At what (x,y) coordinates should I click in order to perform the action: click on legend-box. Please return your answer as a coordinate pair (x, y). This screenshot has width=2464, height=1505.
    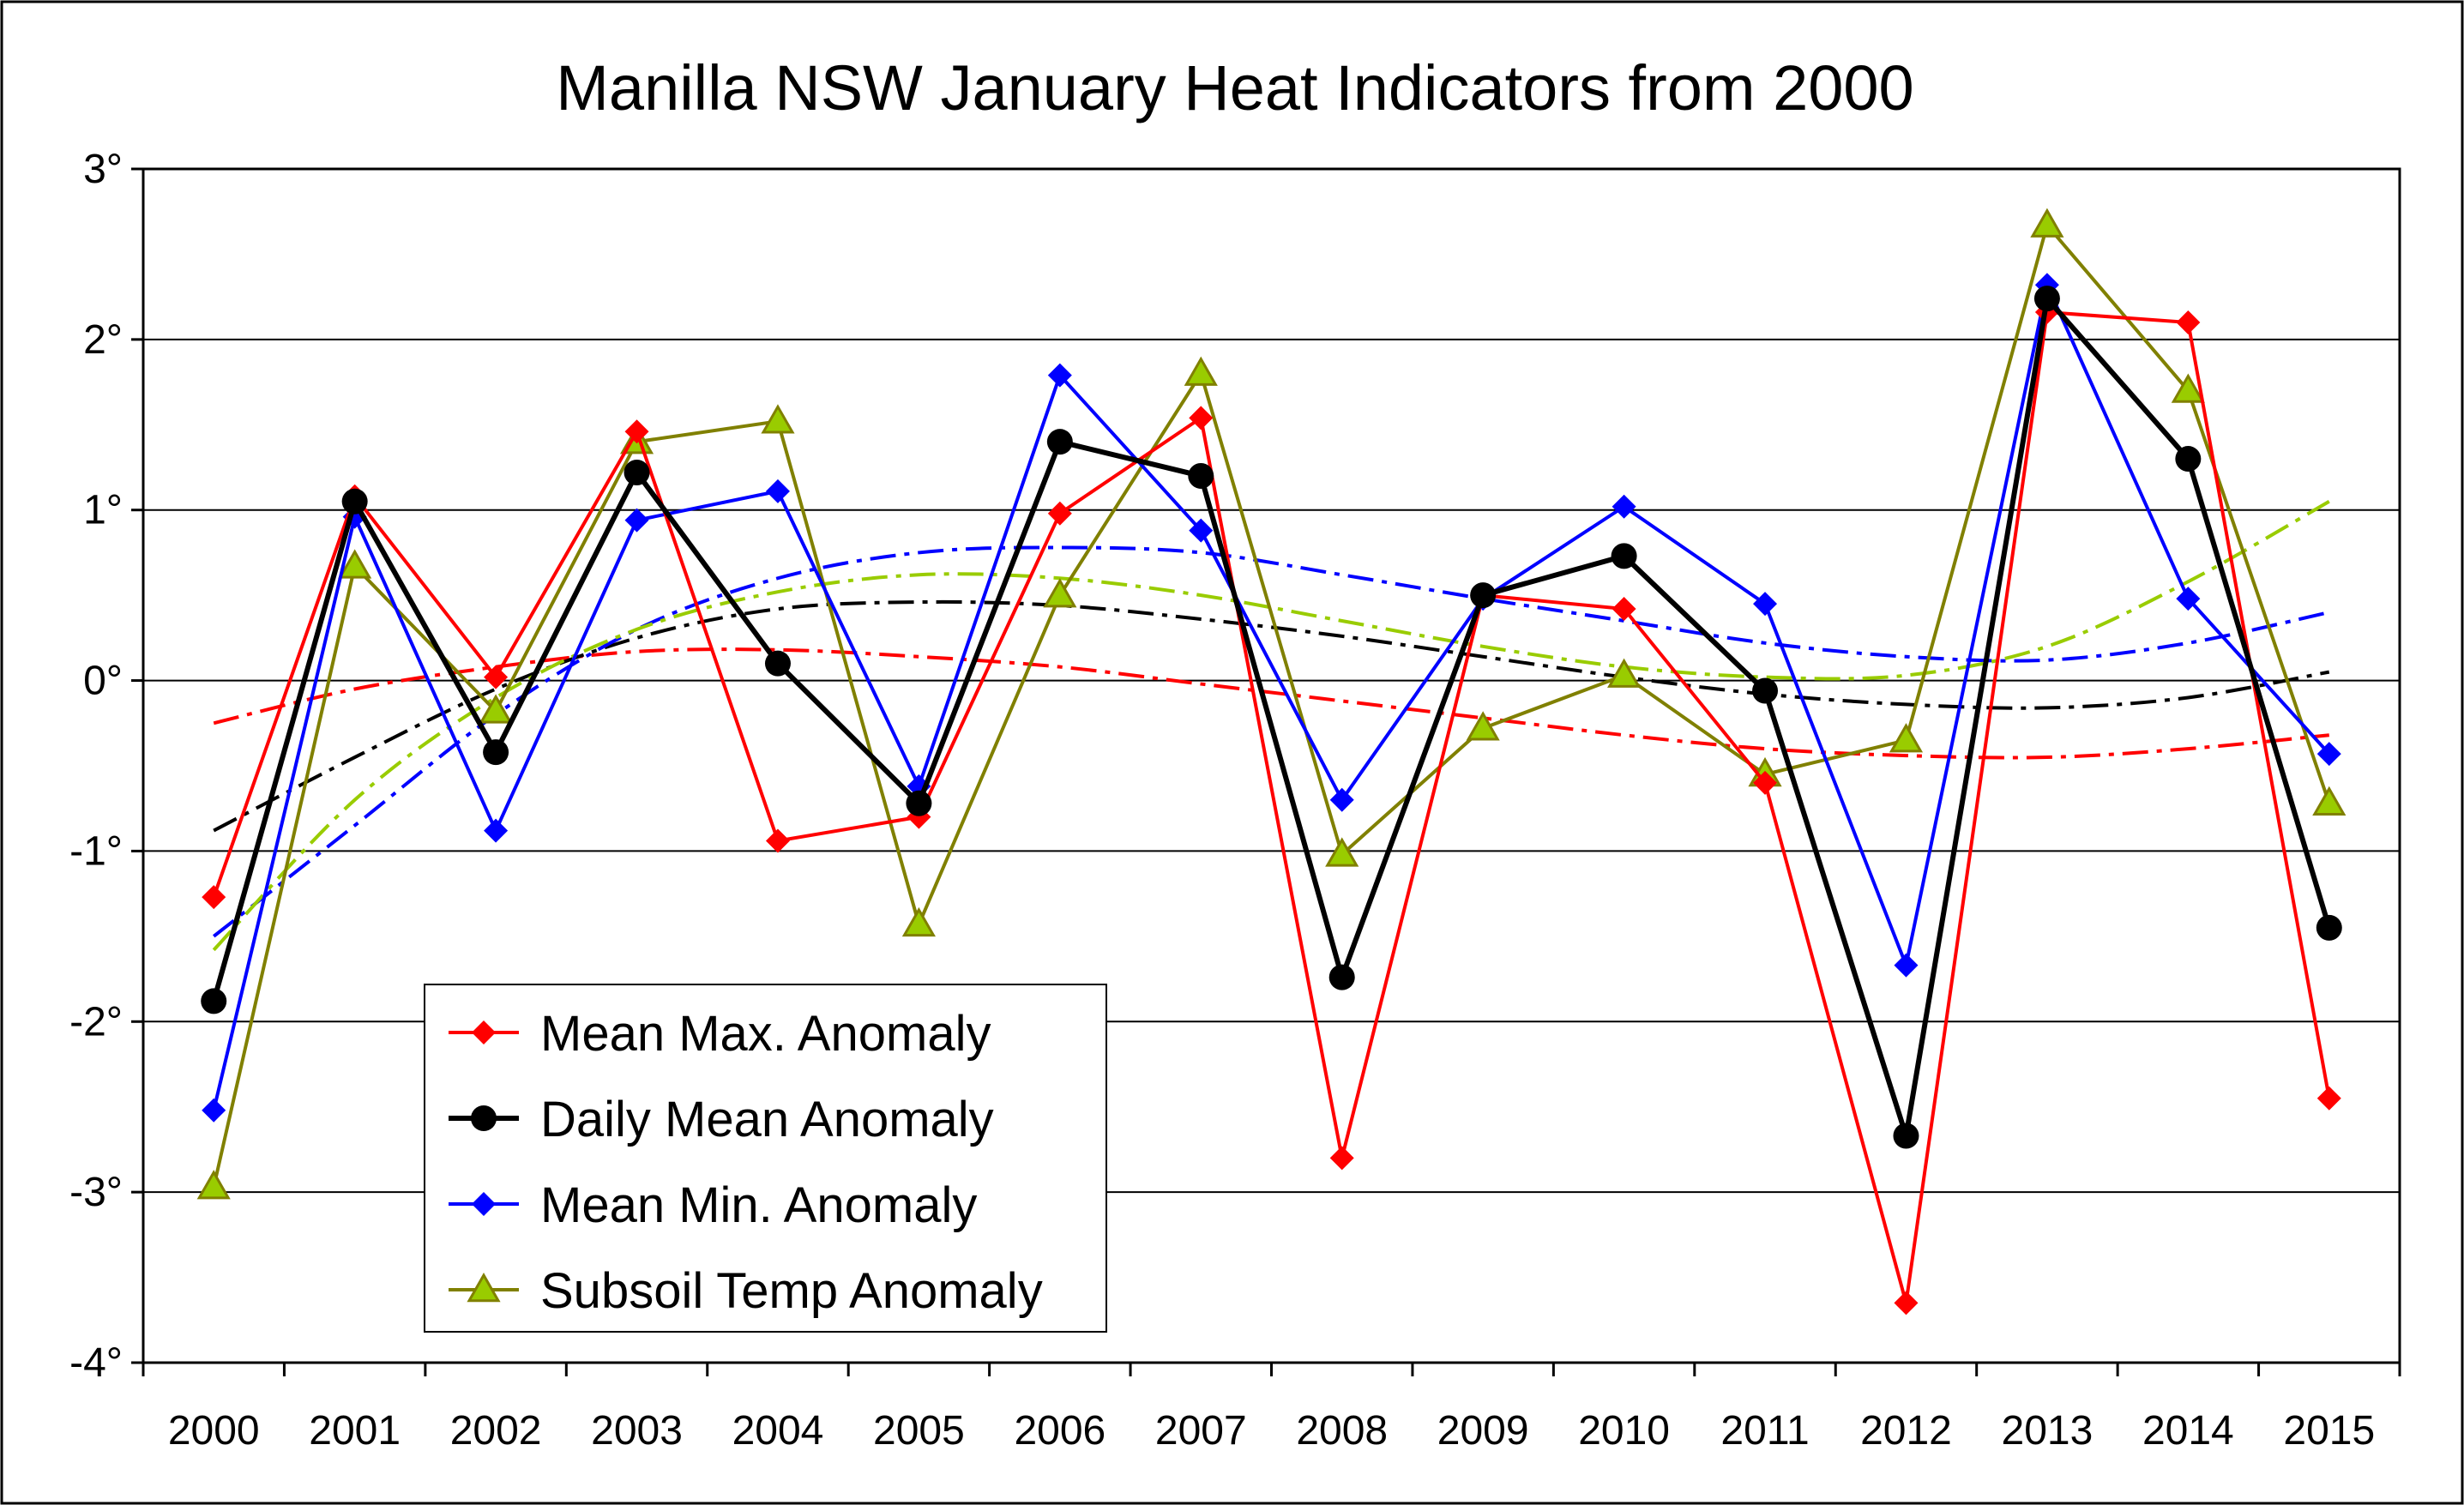
    Looking at the image, I should click on (766, 1158).